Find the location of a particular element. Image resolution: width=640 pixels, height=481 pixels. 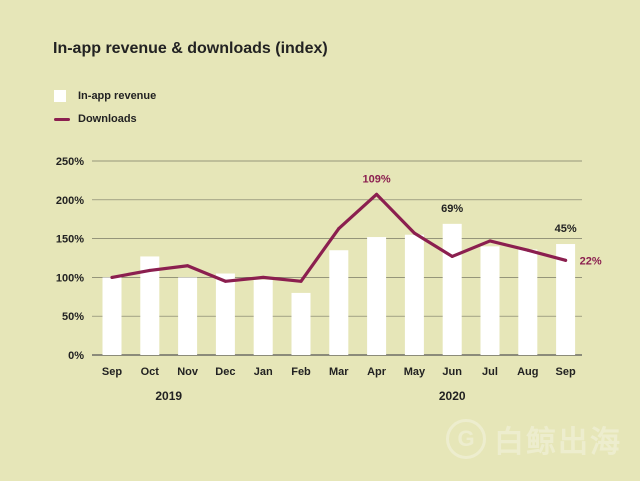

data-label: 45% is located at coordinates (566, 229).